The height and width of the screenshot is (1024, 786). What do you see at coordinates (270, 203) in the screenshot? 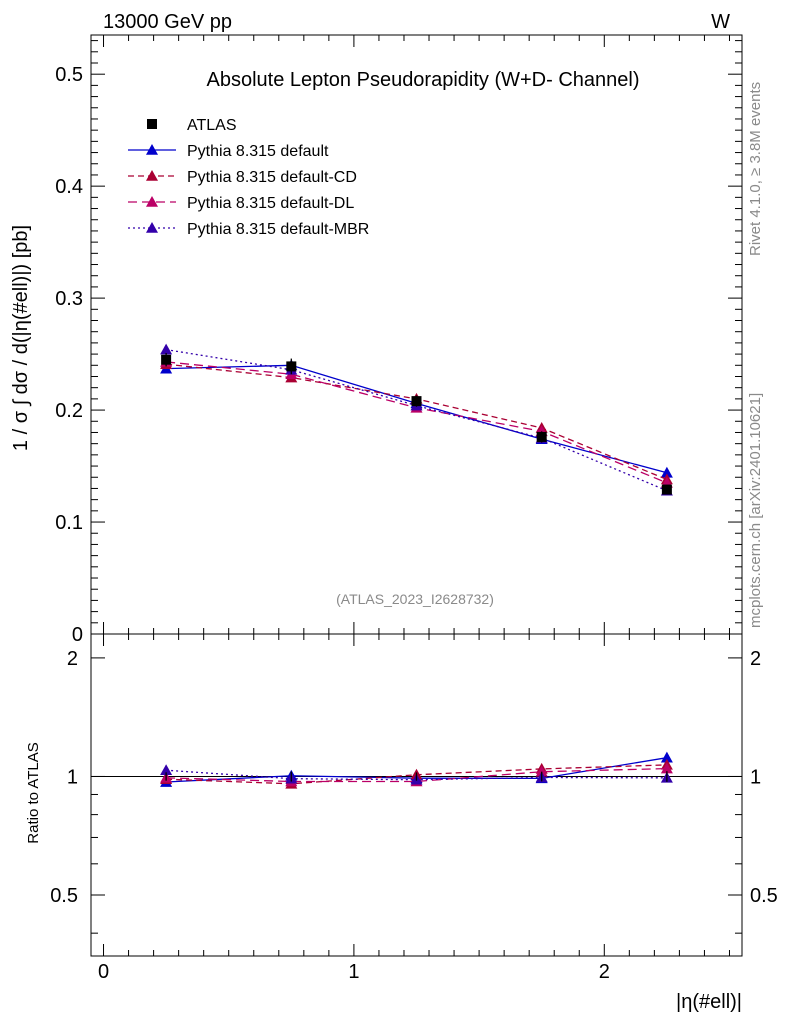
I see `legend-label: Pythia 8.315 default-DL` at bounding box center [270, 203].